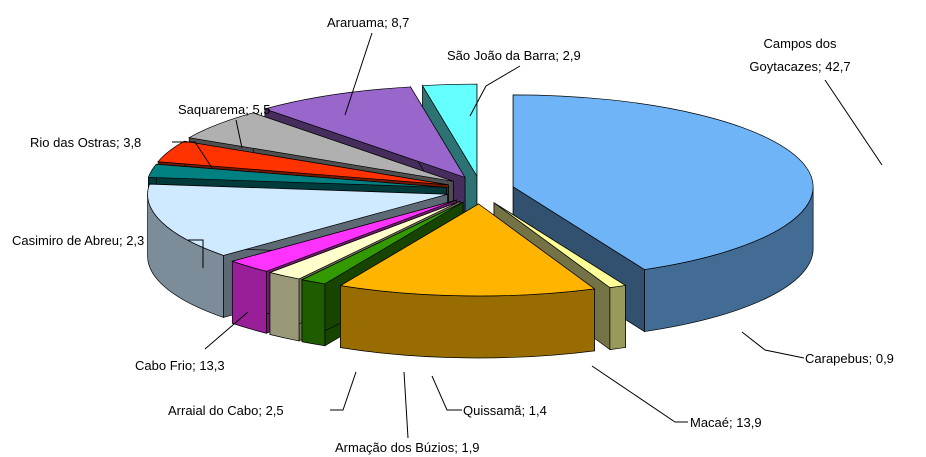 This screenshot has width=926, height=457. I want to click on label-value: 1,4, so click(537, 410).